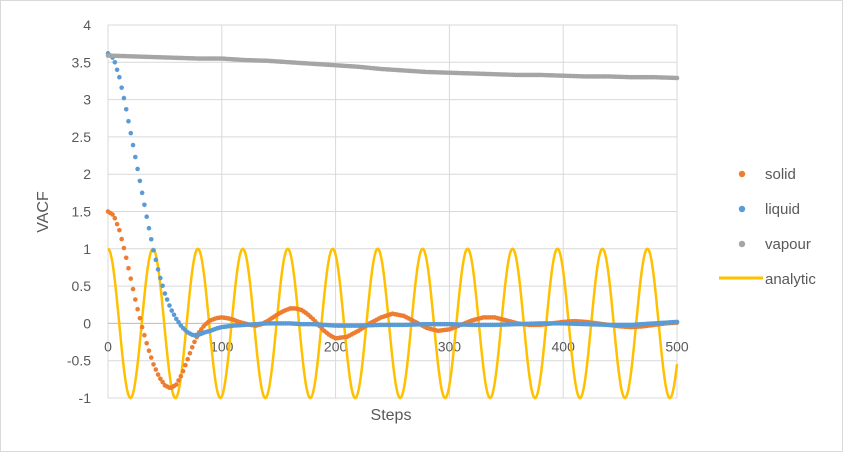 The height and width of the screenshot is (456, 843). Describe the element at coordinates (87, 100) in the screenshot. I see `y-tick-label: 3` at that location.